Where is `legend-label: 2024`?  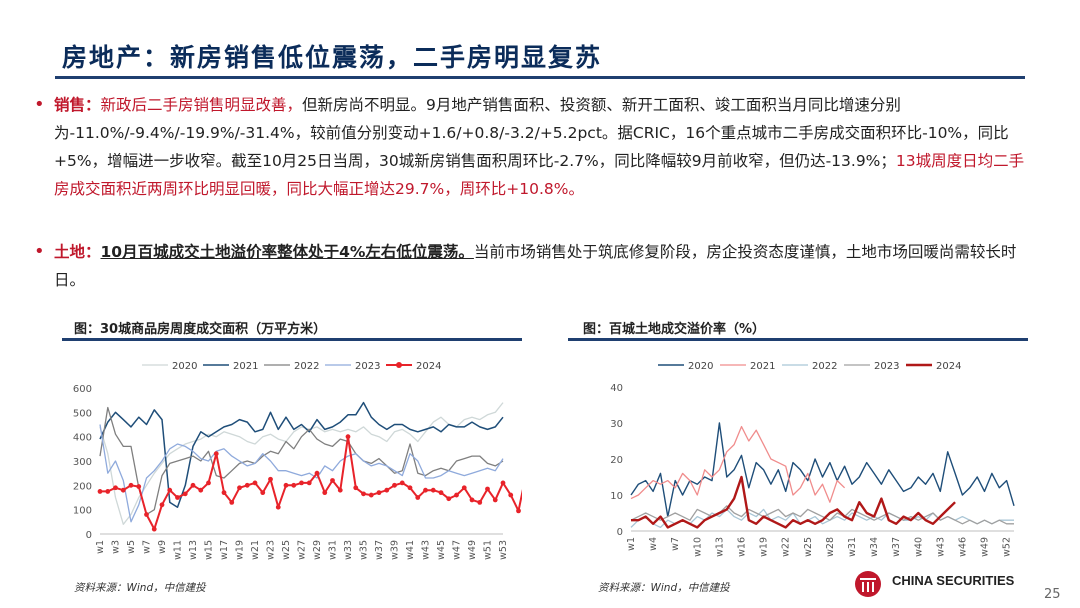
legend-label: 2024 is located at coordinates (428, 366).